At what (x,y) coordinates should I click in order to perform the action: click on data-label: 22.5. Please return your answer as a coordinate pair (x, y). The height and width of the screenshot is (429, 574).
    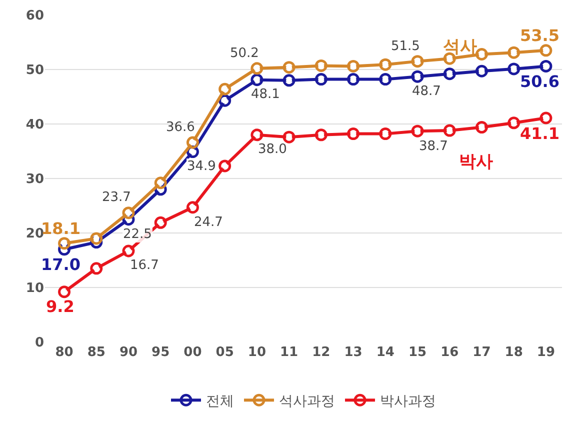
    Looking at the image, I should click on (137, 234).